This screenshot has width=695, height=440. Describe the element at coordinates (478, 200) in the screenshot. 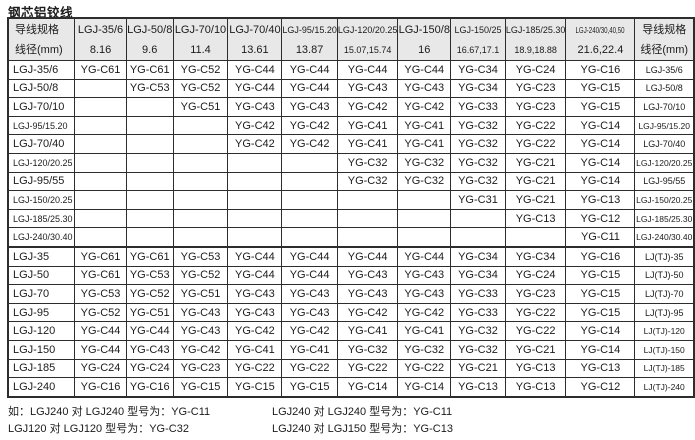

I see `model-cell: YG-C31` at that location.